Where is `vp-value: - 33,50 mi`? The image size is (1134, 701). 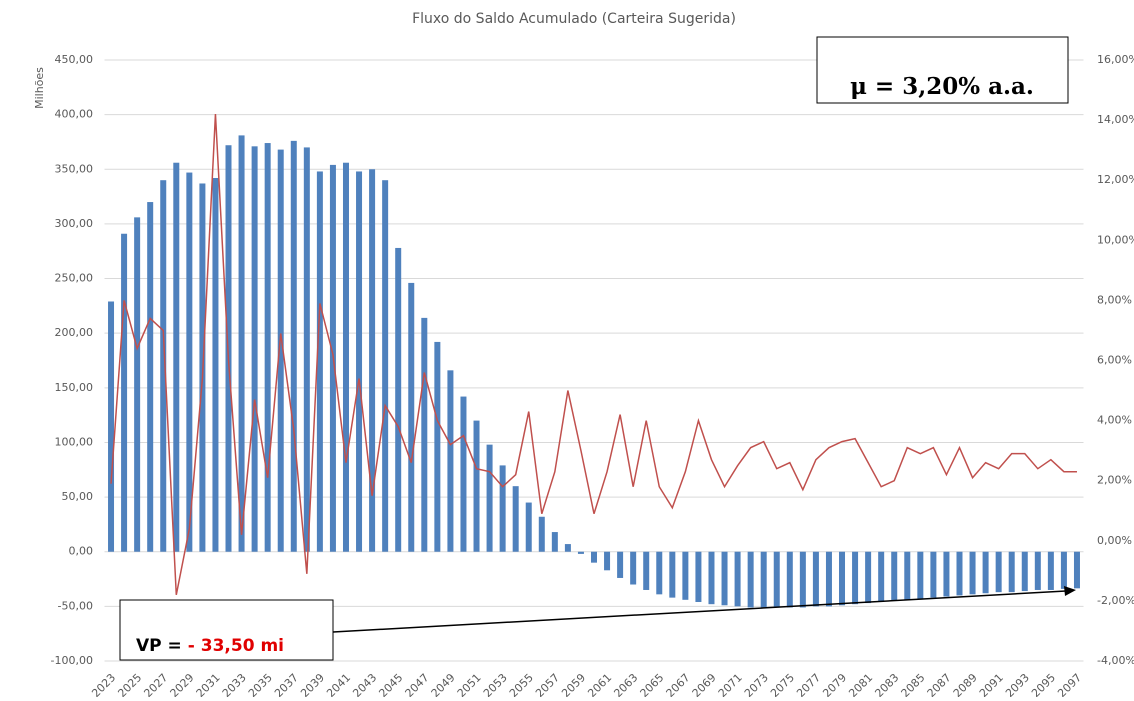
vp-value: - 33,50 mi is located at coordinates (236, 646).